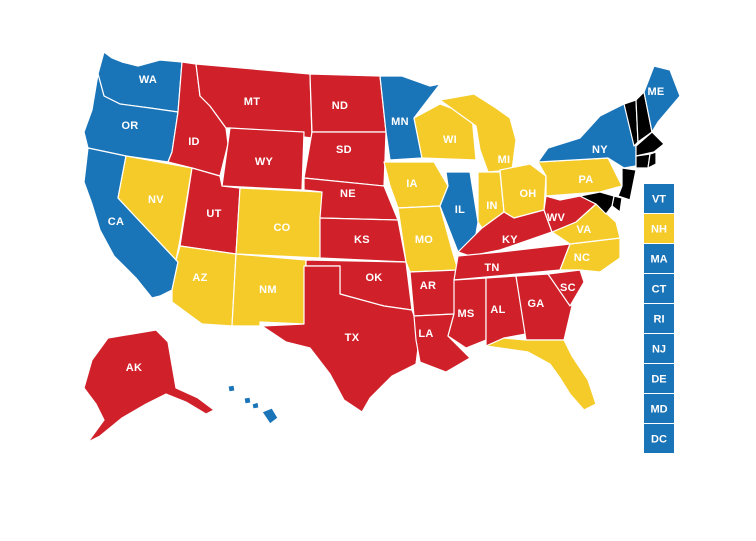  Describe the element at coordinates (627, 184) in the screenshot. I see `state-nj` at that location.